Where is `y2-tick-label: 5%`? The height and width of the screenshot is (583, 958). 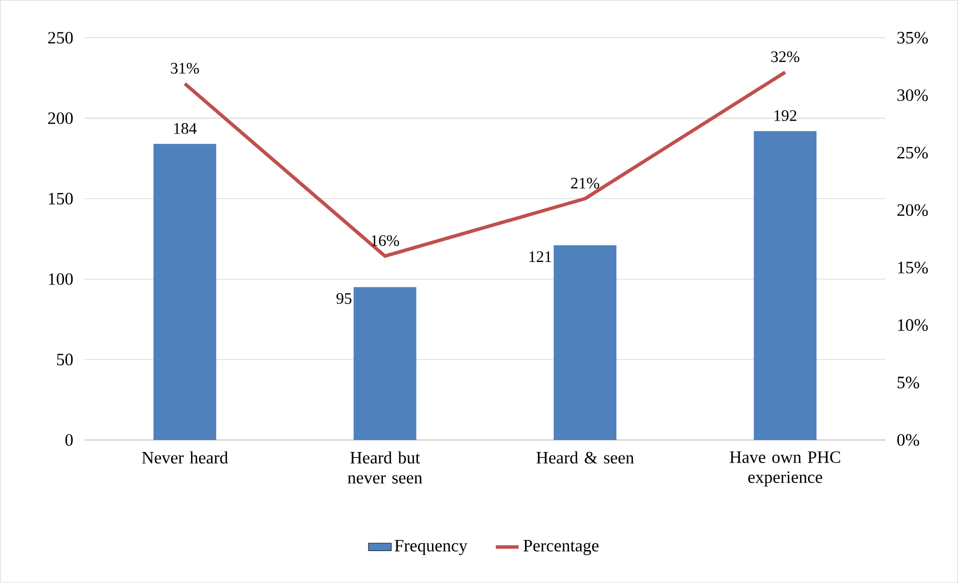 y2-tick-label: 5% is located at coordinates (909, 382).